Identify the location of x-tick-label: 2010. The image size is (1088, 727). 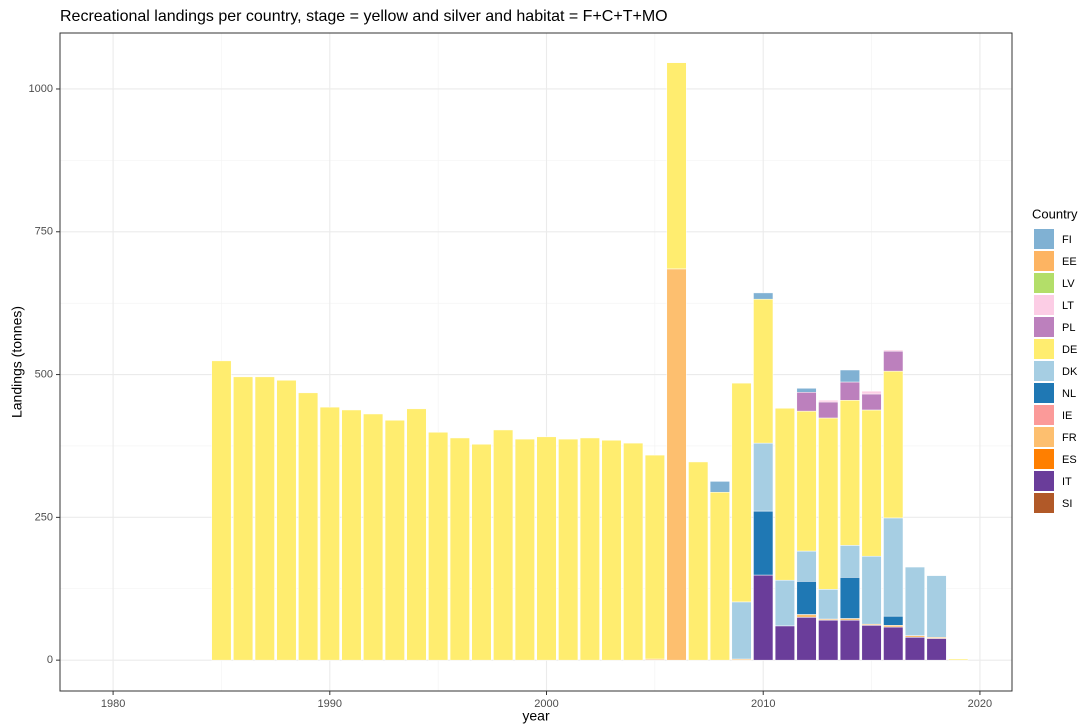
(763, 704).